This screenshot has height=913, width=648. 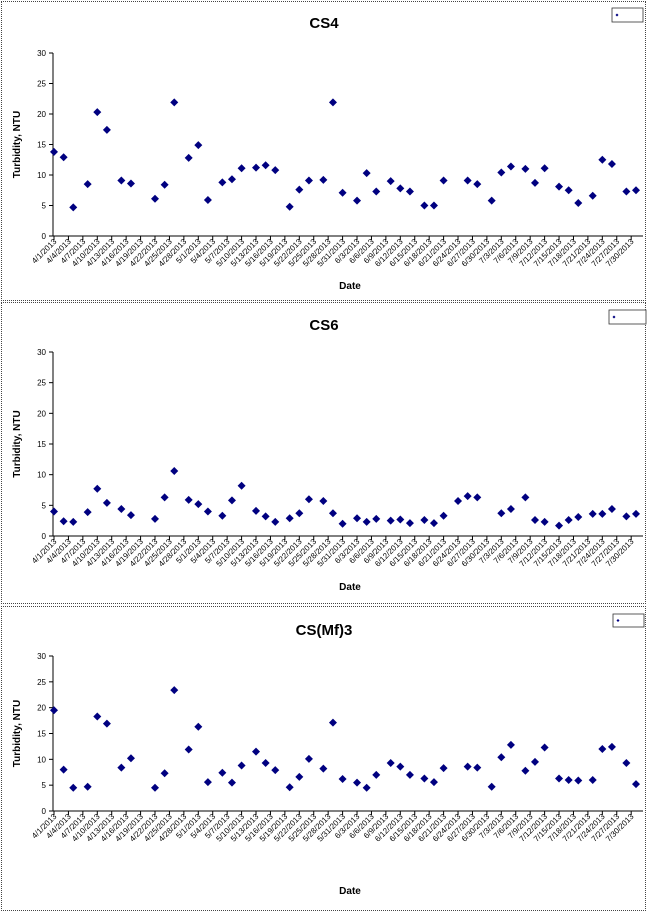 What do you see at coordinates (41, 759) in the screenshot?
I see `y-tick-label: 10` at bounding box center [41, 759].